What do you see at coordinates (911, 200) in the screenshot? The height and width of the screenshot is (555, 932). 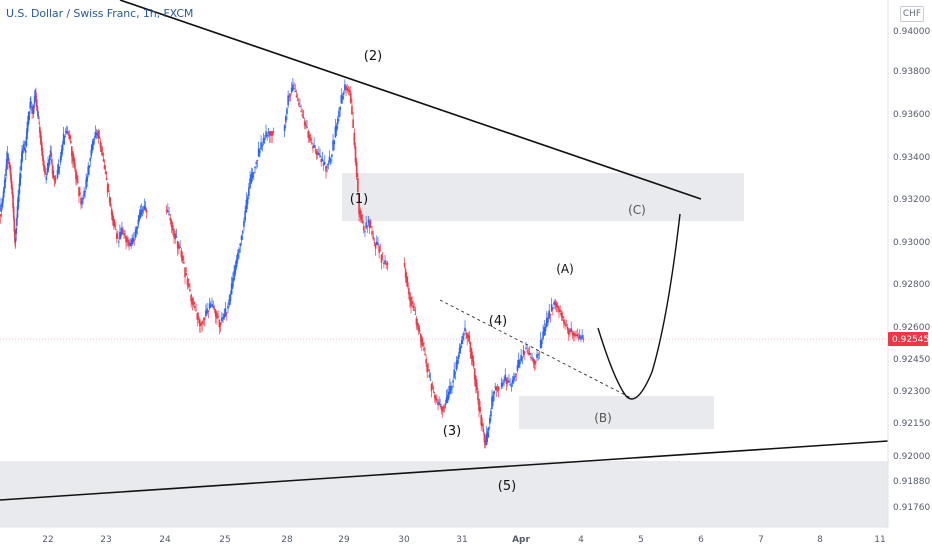 I see `y-tick-label: 0.93200` at bounding box center [911, 200].